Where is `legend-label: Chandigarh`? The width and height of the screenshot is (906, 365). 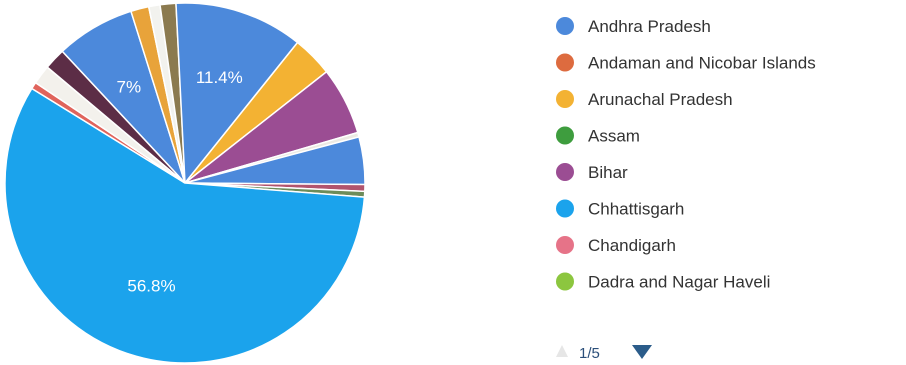 legend-label: Chandigarh is located at coordinates (632, 245).